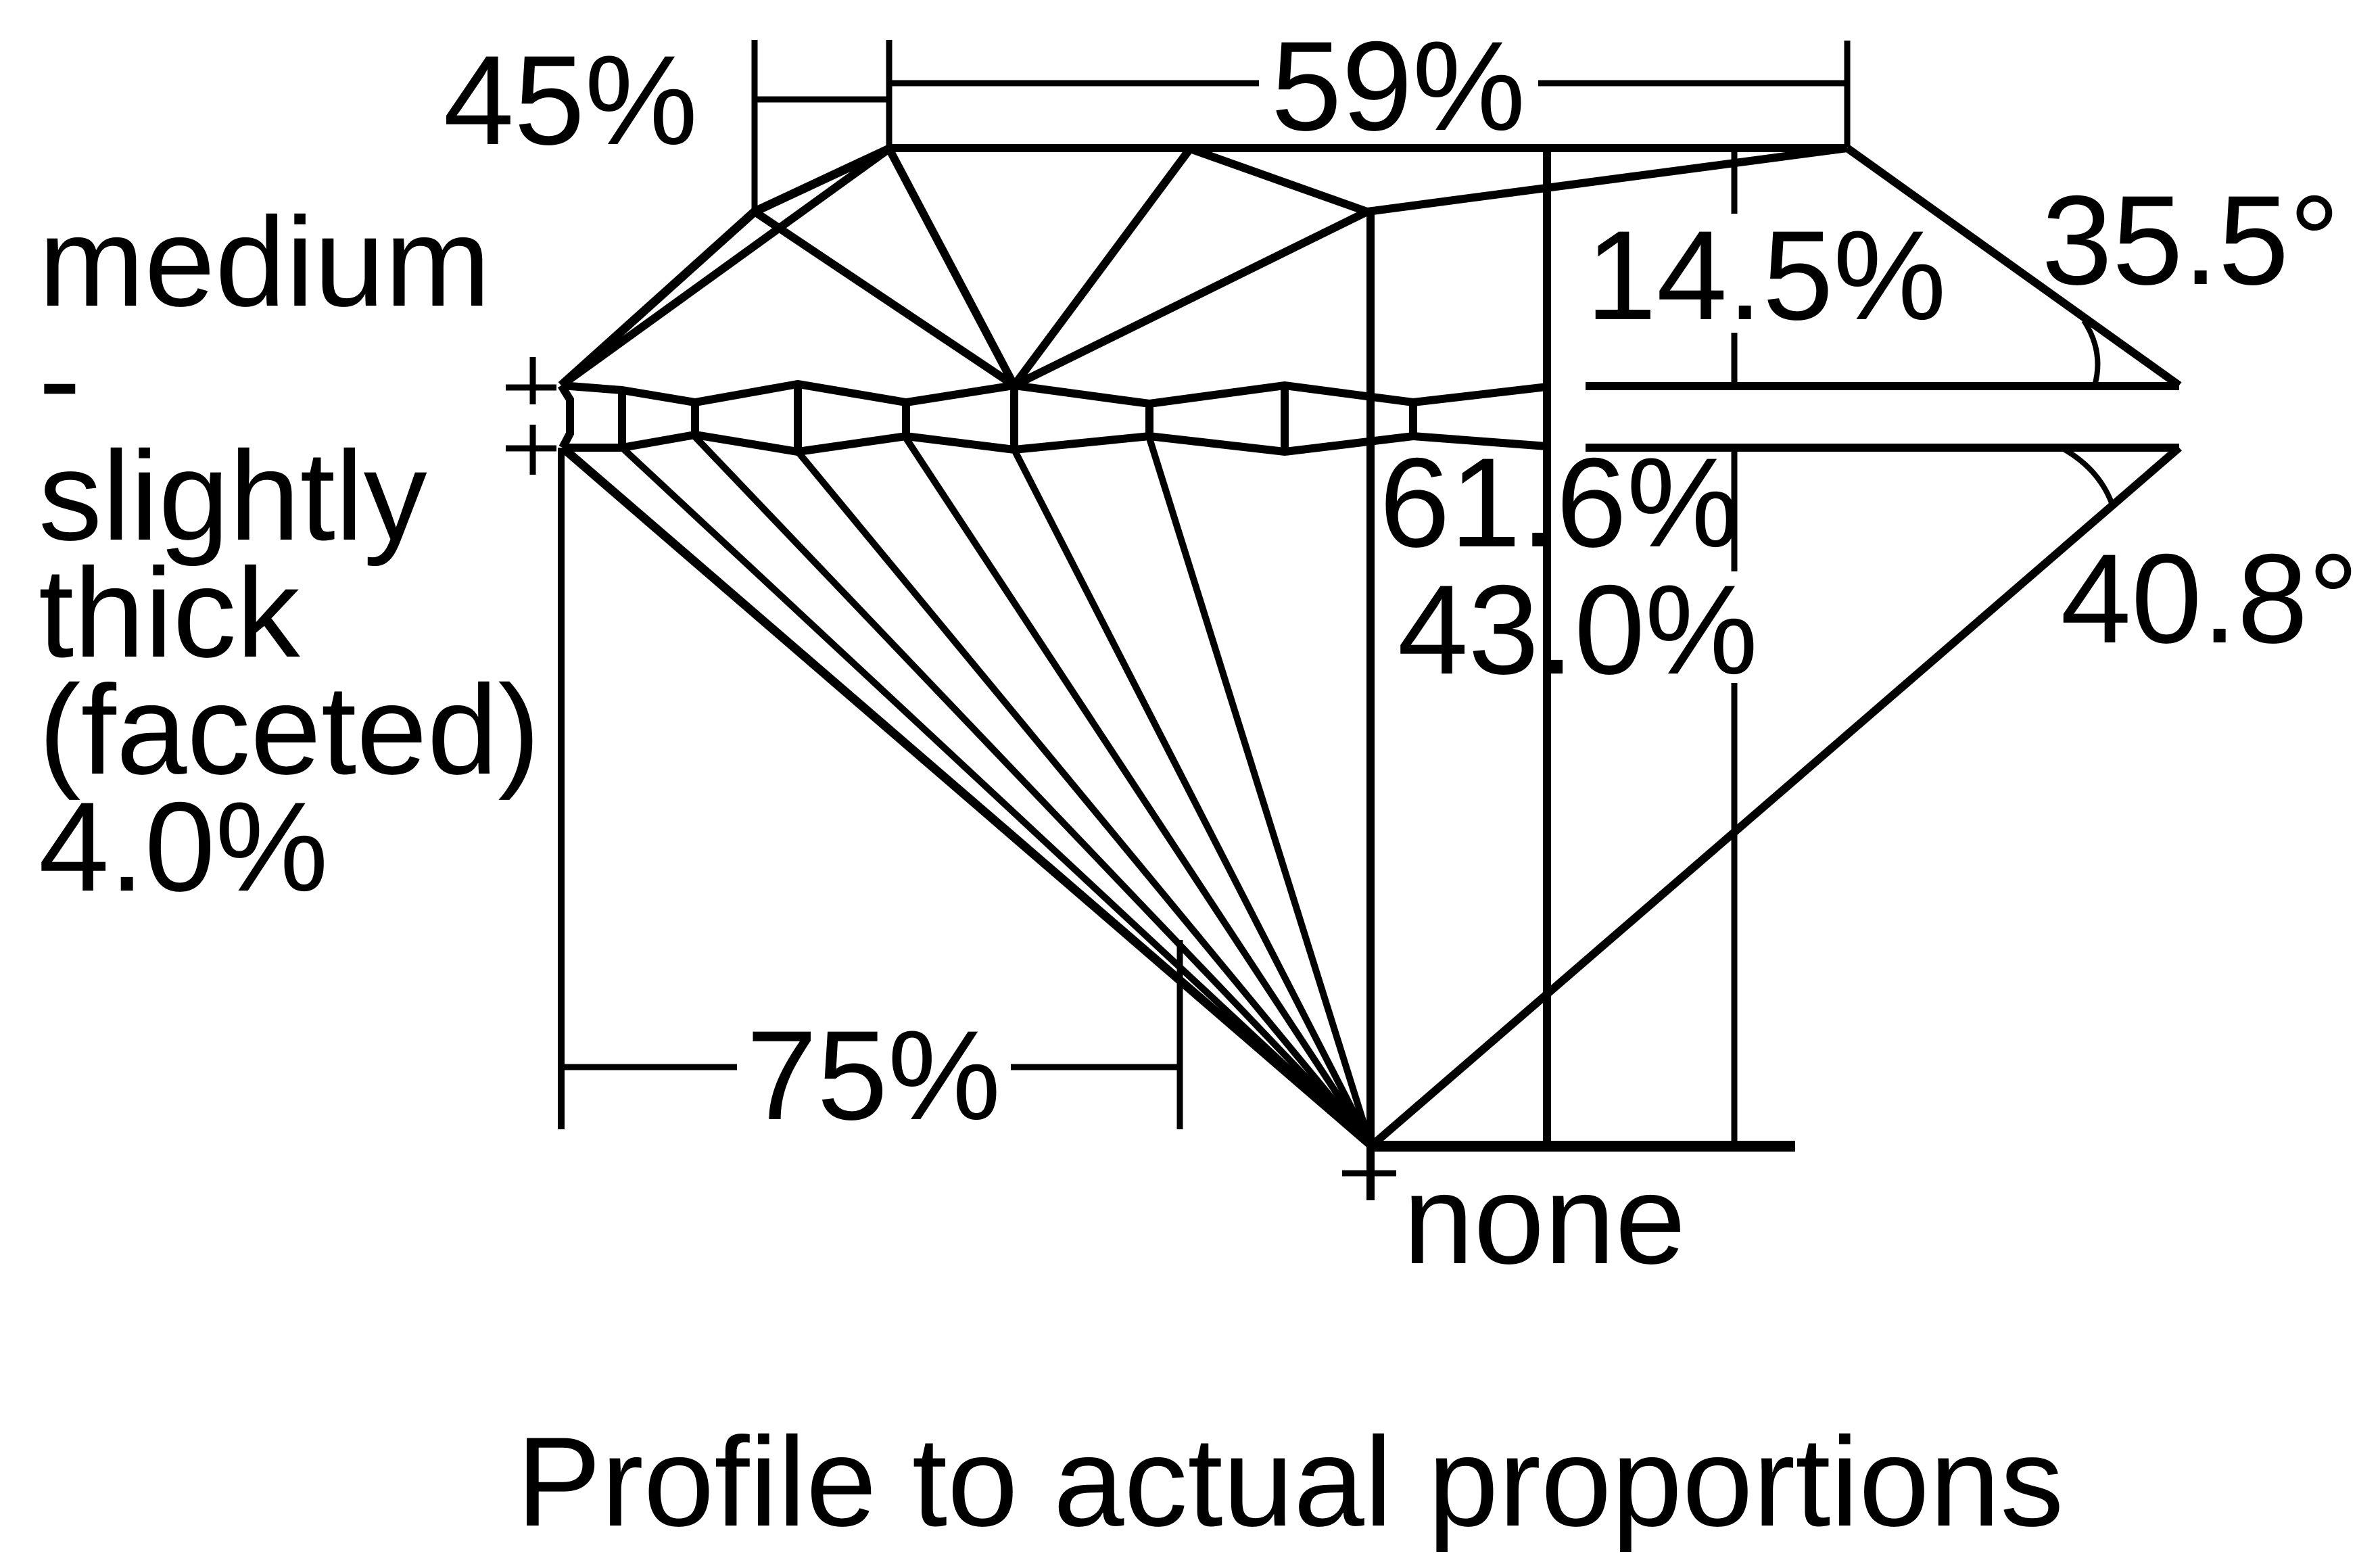  I want to click on figure-caption: Profile to actual proportions, so click(1290, 1482).